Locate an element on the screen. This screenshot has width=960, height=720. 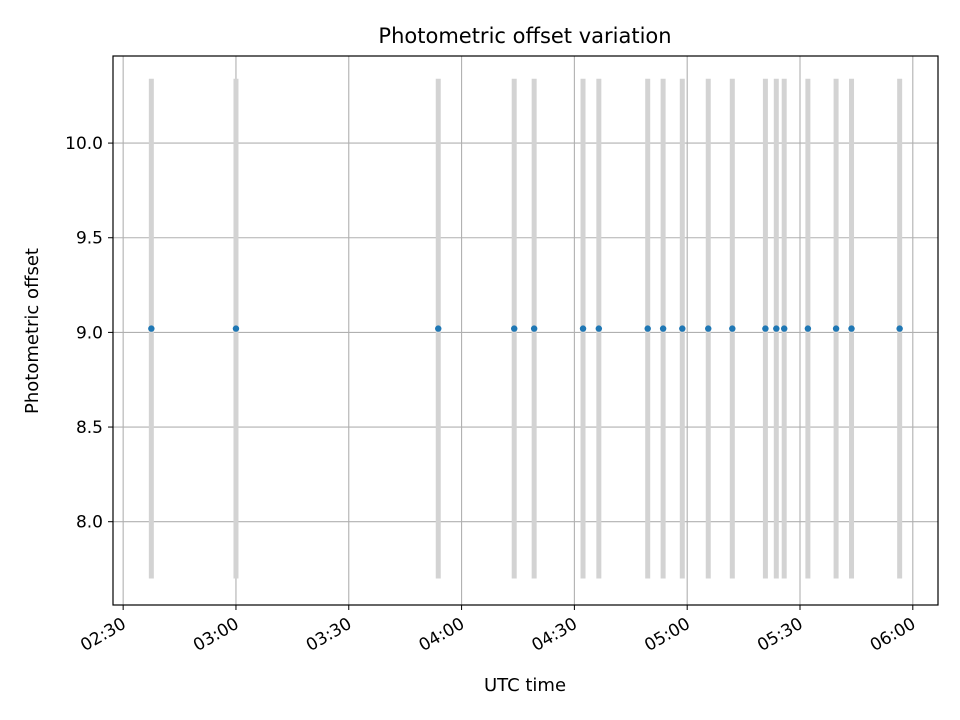
y-tick-label: 10.0 is located at coordinates (84, 144).